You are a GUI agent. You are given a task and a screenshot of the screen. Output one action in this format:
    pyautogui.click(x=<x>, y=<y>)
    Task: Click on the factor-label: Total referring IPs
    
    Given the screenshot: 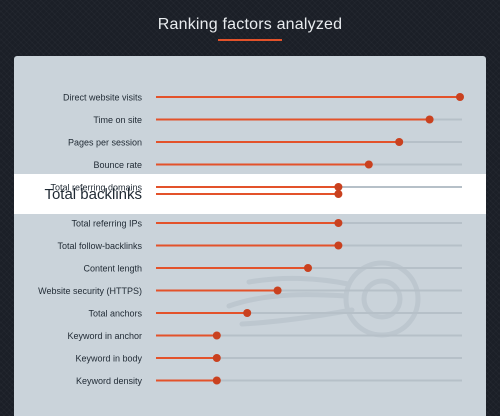 What is the action you would take?
    pyautogui.click(x=106, y=224)
    